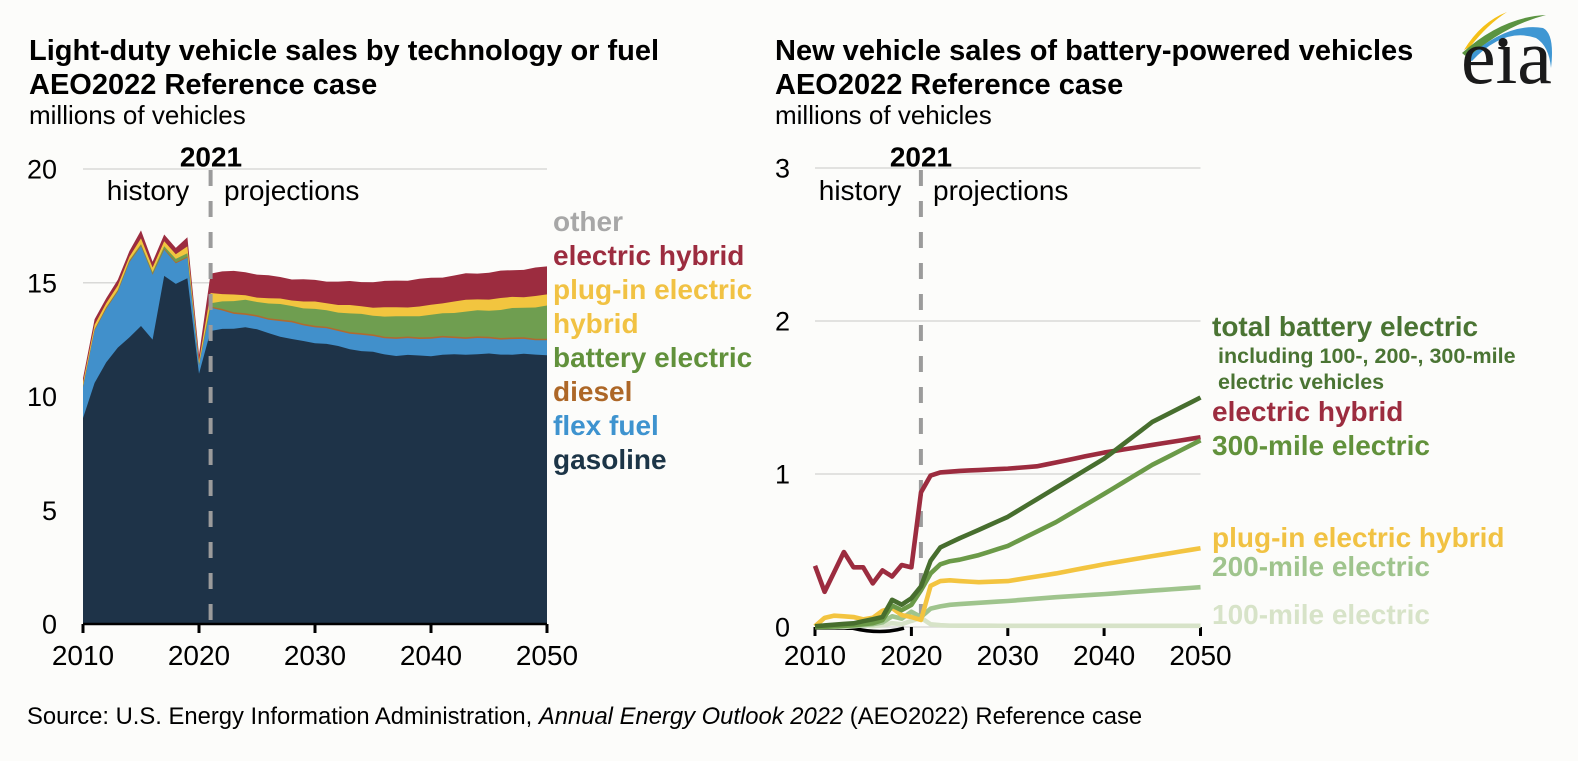  What do you see at coordinates (592, 391) in the screenshot?
I see `svg-text: diesel` at bounding box center [592, 391].